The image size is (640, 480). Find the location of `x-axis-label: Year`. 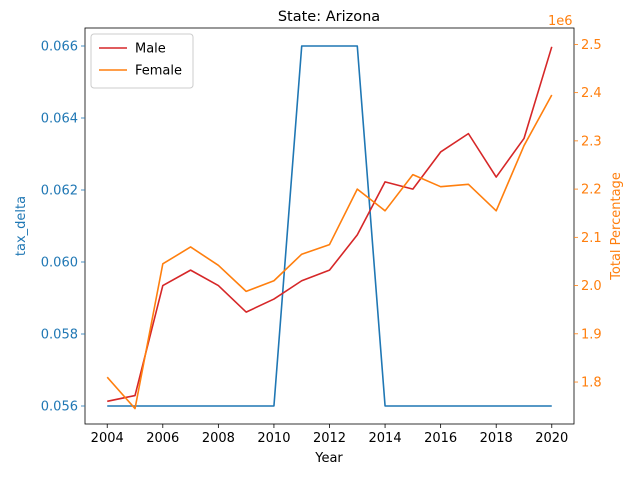

x-axis-label: Year is located at coordinates (328, 458).